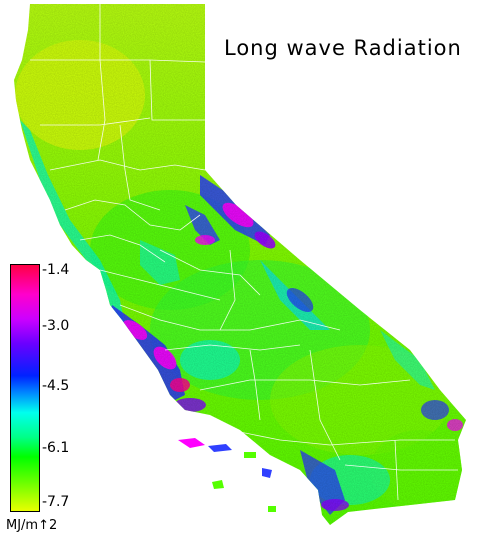  I want to click on legend-tick-4: -6.1, so click(56, 448).